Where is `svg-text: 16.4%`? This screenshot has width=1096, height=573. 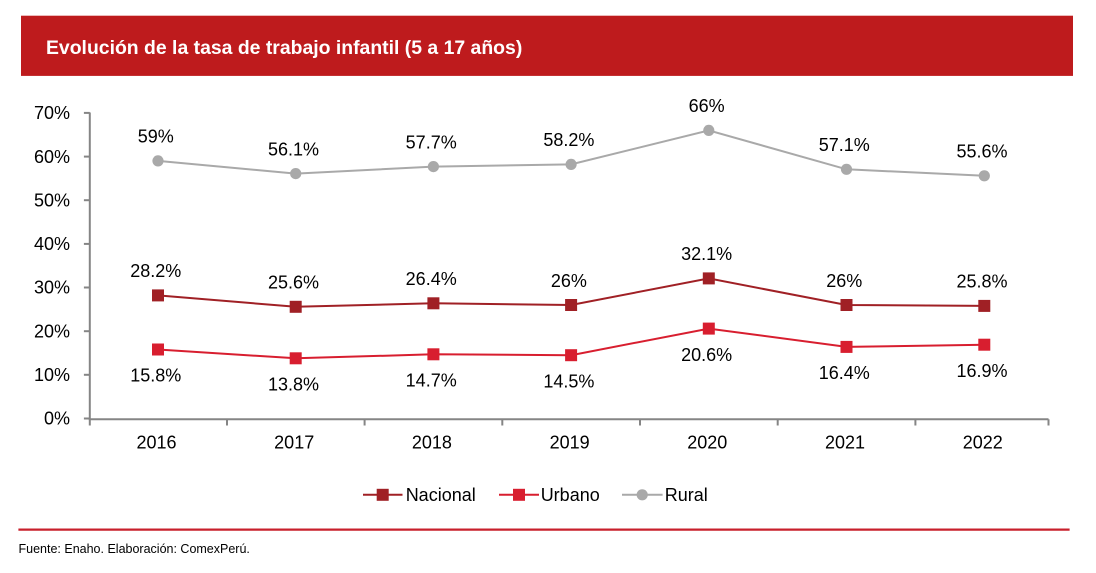 svg-text: 16.4% is located at coordinates (844, 373).